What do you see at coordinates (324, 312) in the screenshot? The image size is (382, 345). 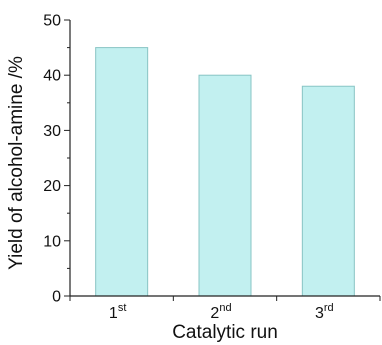 I see `x-category-label-3: 3rd` at bounding box center [324, 312].